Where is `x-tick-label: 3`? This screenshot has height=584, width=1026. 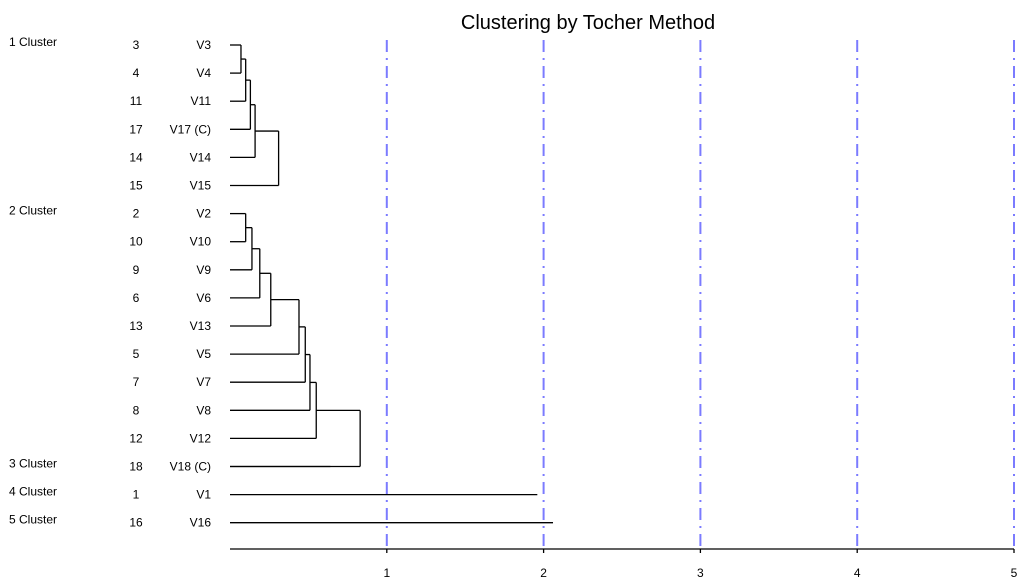 x-tick-label: 3 is located at coordinates (700, 573).